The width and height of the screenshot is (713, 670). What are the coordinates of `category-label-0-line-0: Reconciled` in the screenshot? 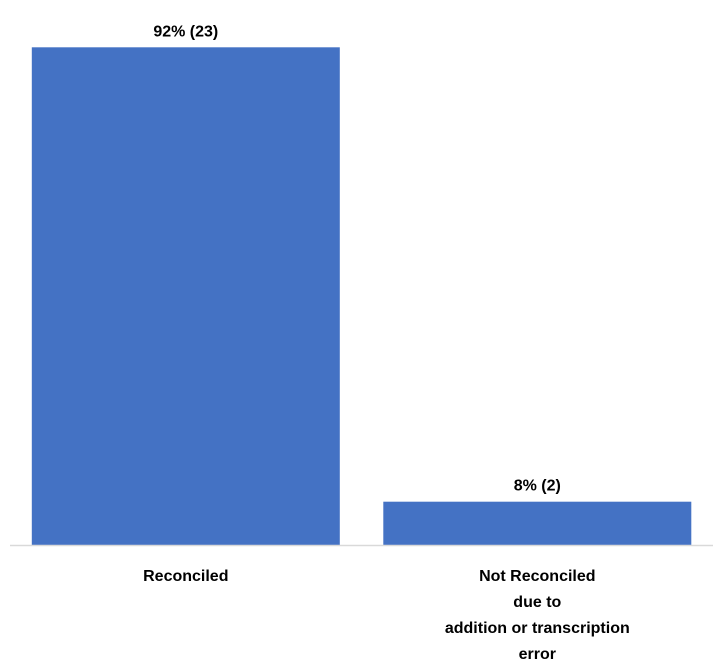 It's located at (185, 576).